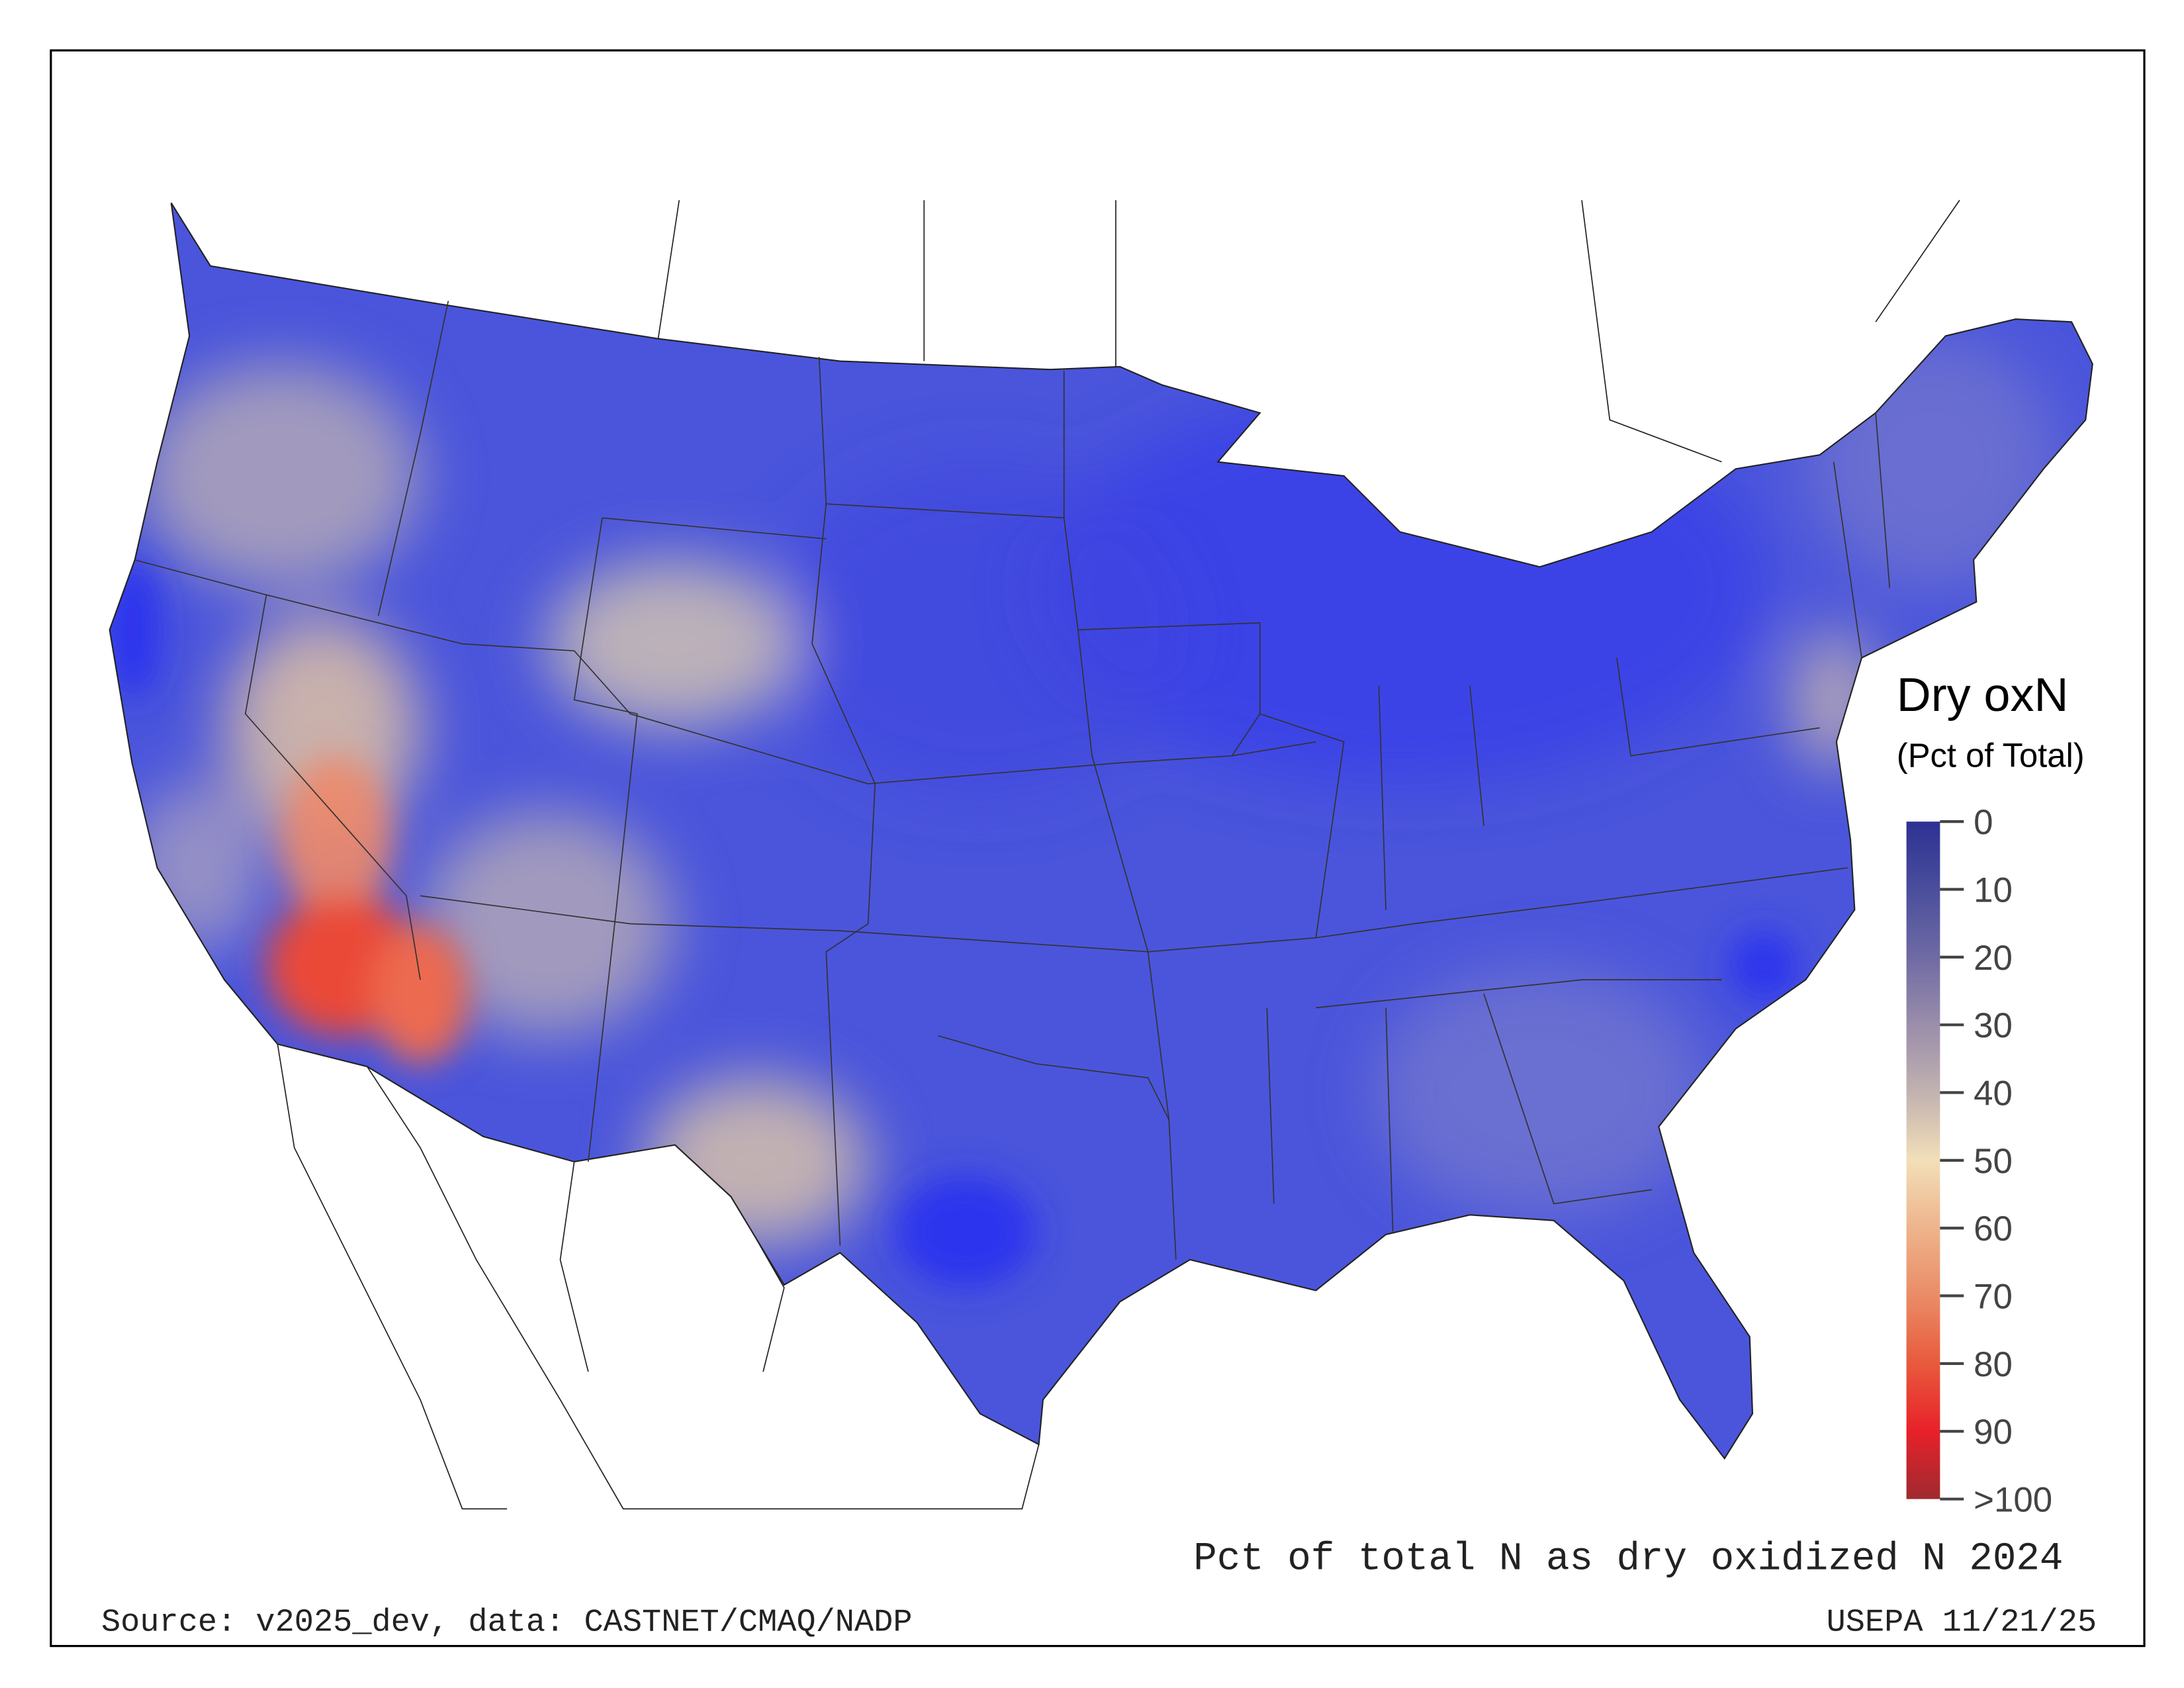  What do you see at coordinates (1923, 1160) in the screenshot?
I see `colorbar` at bounding box center [1923, 1160].